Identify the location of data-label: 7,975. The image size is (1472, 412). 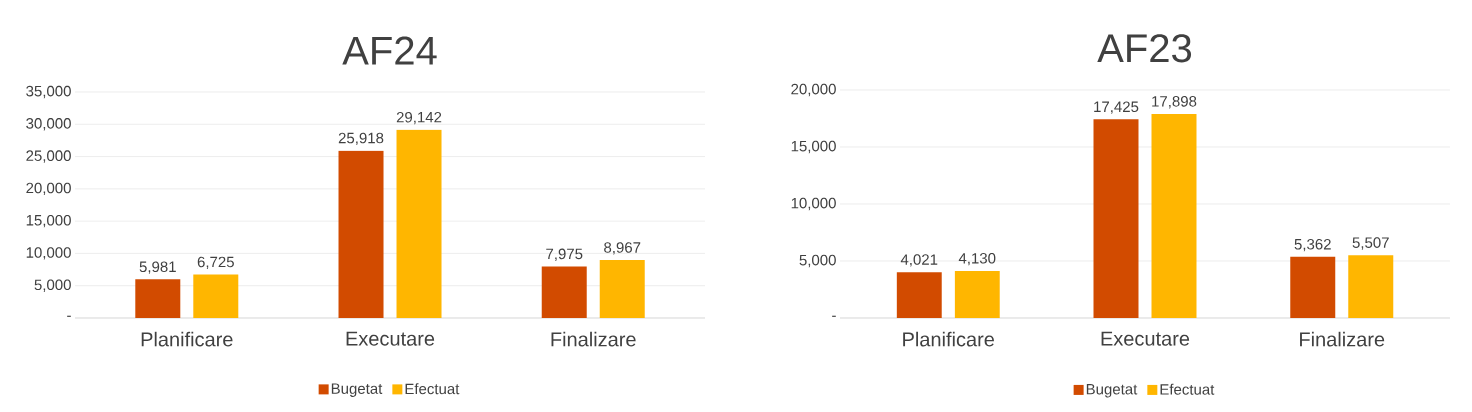
(564, 254).